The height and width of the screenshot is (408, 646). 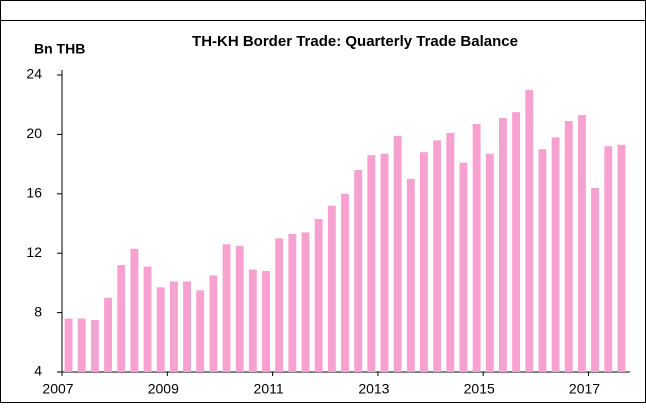 I want to click on x-tick-label: 2015, so click(x=479, y=389).